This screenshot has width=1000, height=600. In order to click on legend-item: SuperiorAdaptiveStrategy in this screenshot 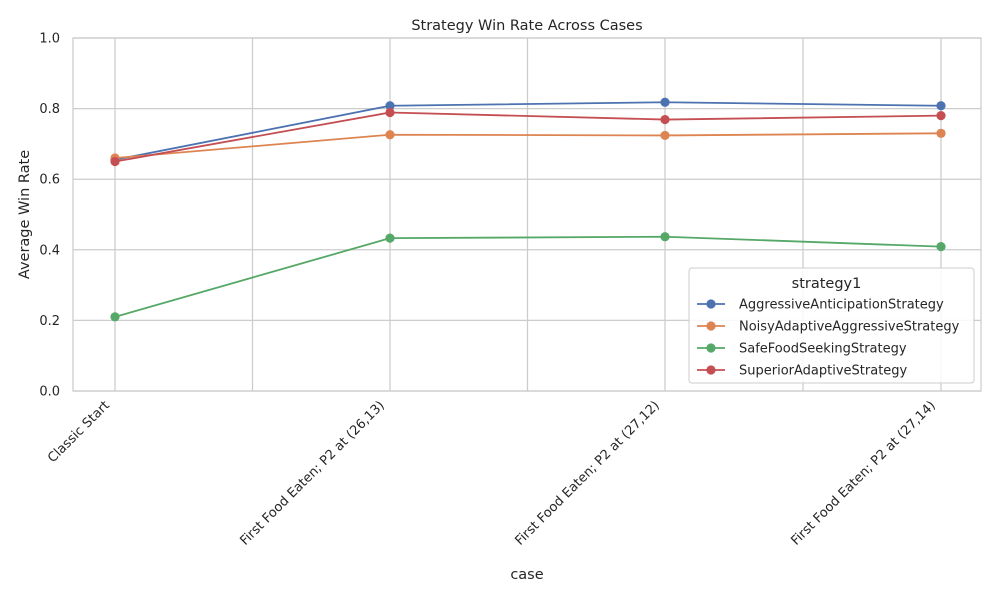, I will do `click(802, 371)`.